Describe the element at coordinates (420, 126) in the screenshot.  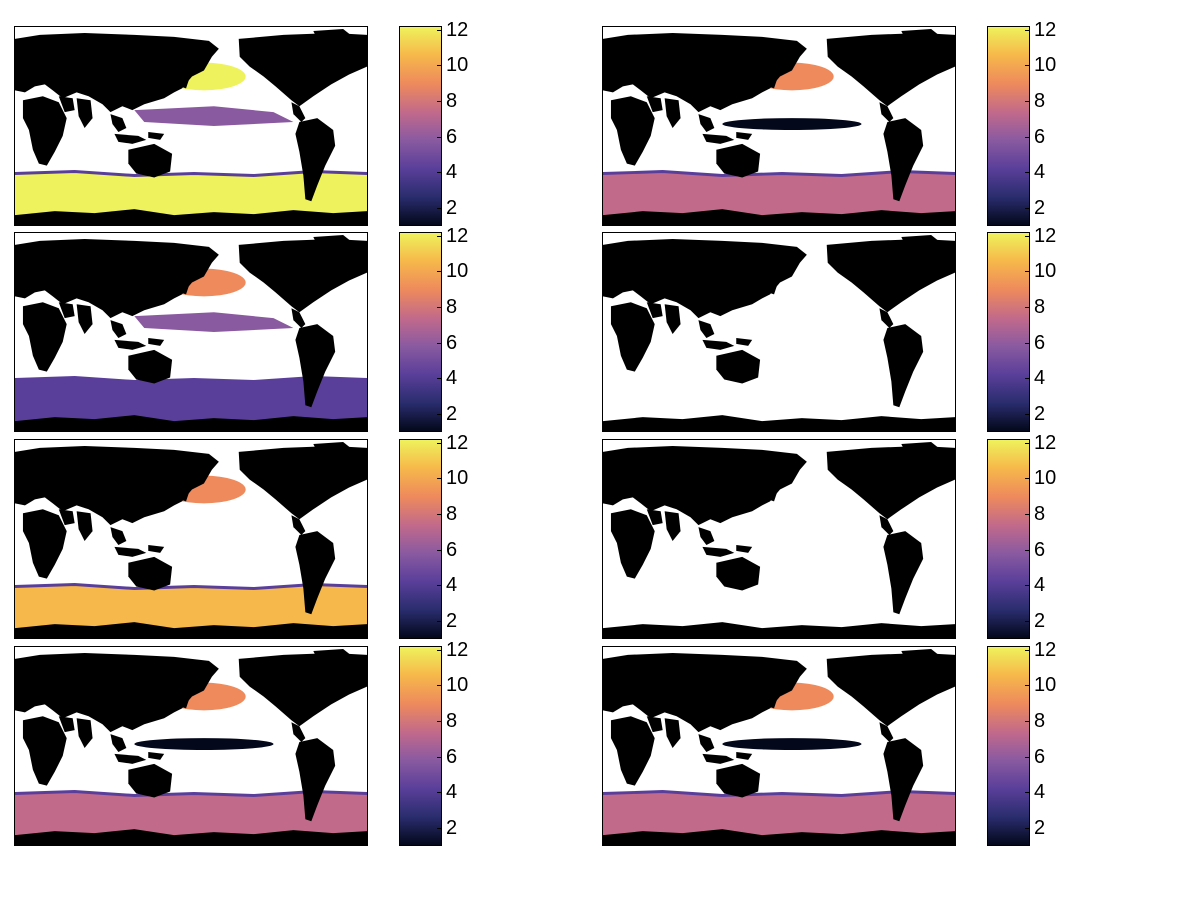
I see `colorbar-r1c1` at that location.